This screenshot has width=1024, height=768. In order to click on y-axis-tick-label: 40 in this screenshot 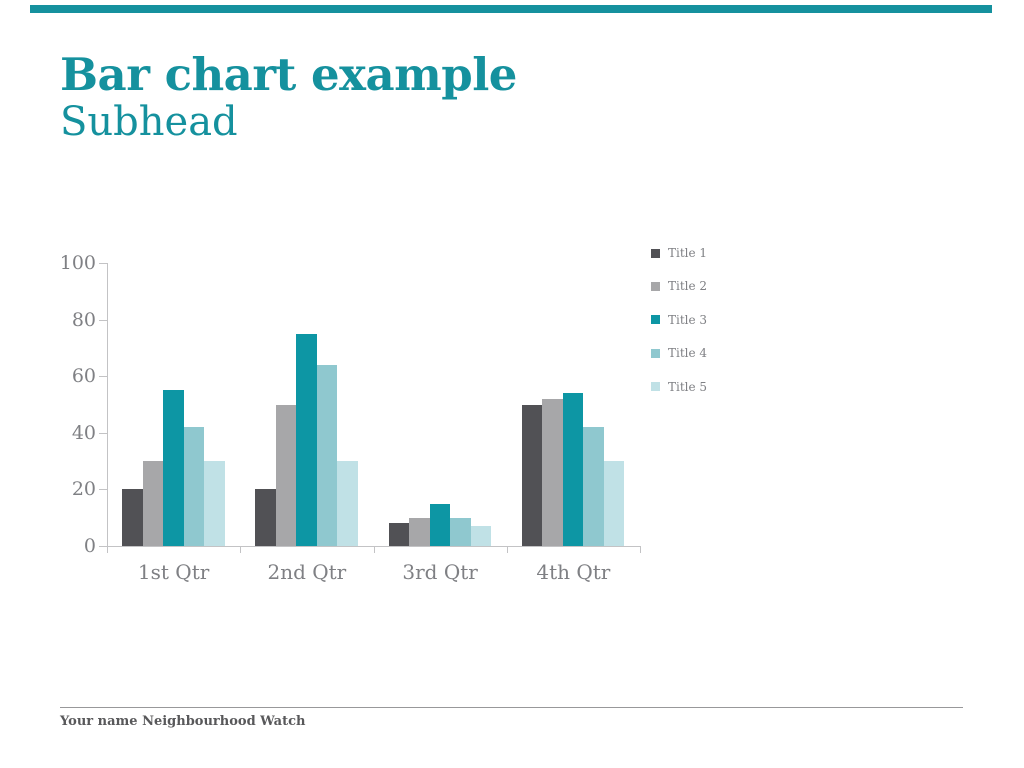, I will do `click(83, 432)`.